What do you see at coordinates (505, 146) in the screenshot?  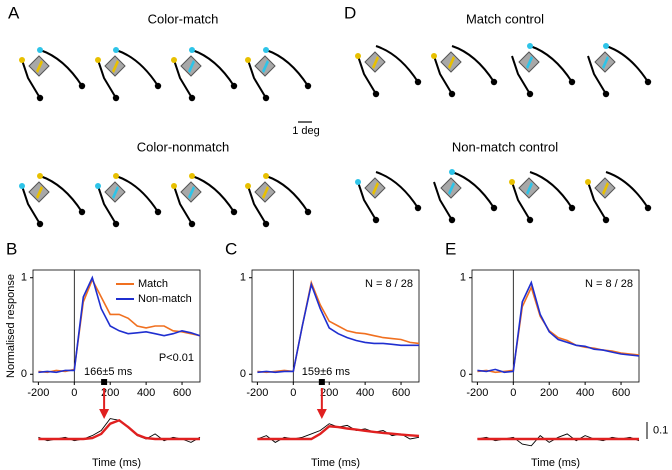 I see `panel-title: Non-match control` at bounding box center [505, 146].